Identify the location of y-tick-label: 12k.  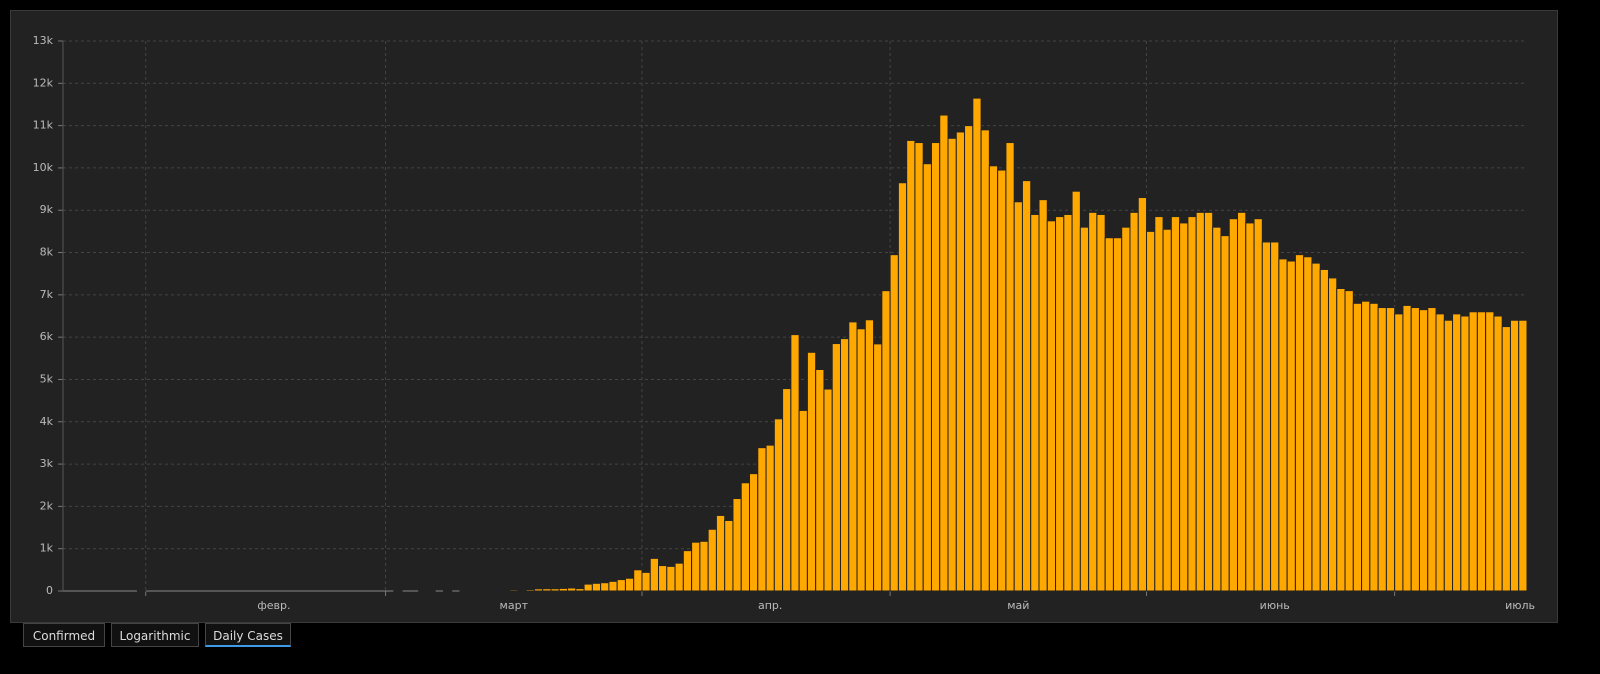
(43, 82).